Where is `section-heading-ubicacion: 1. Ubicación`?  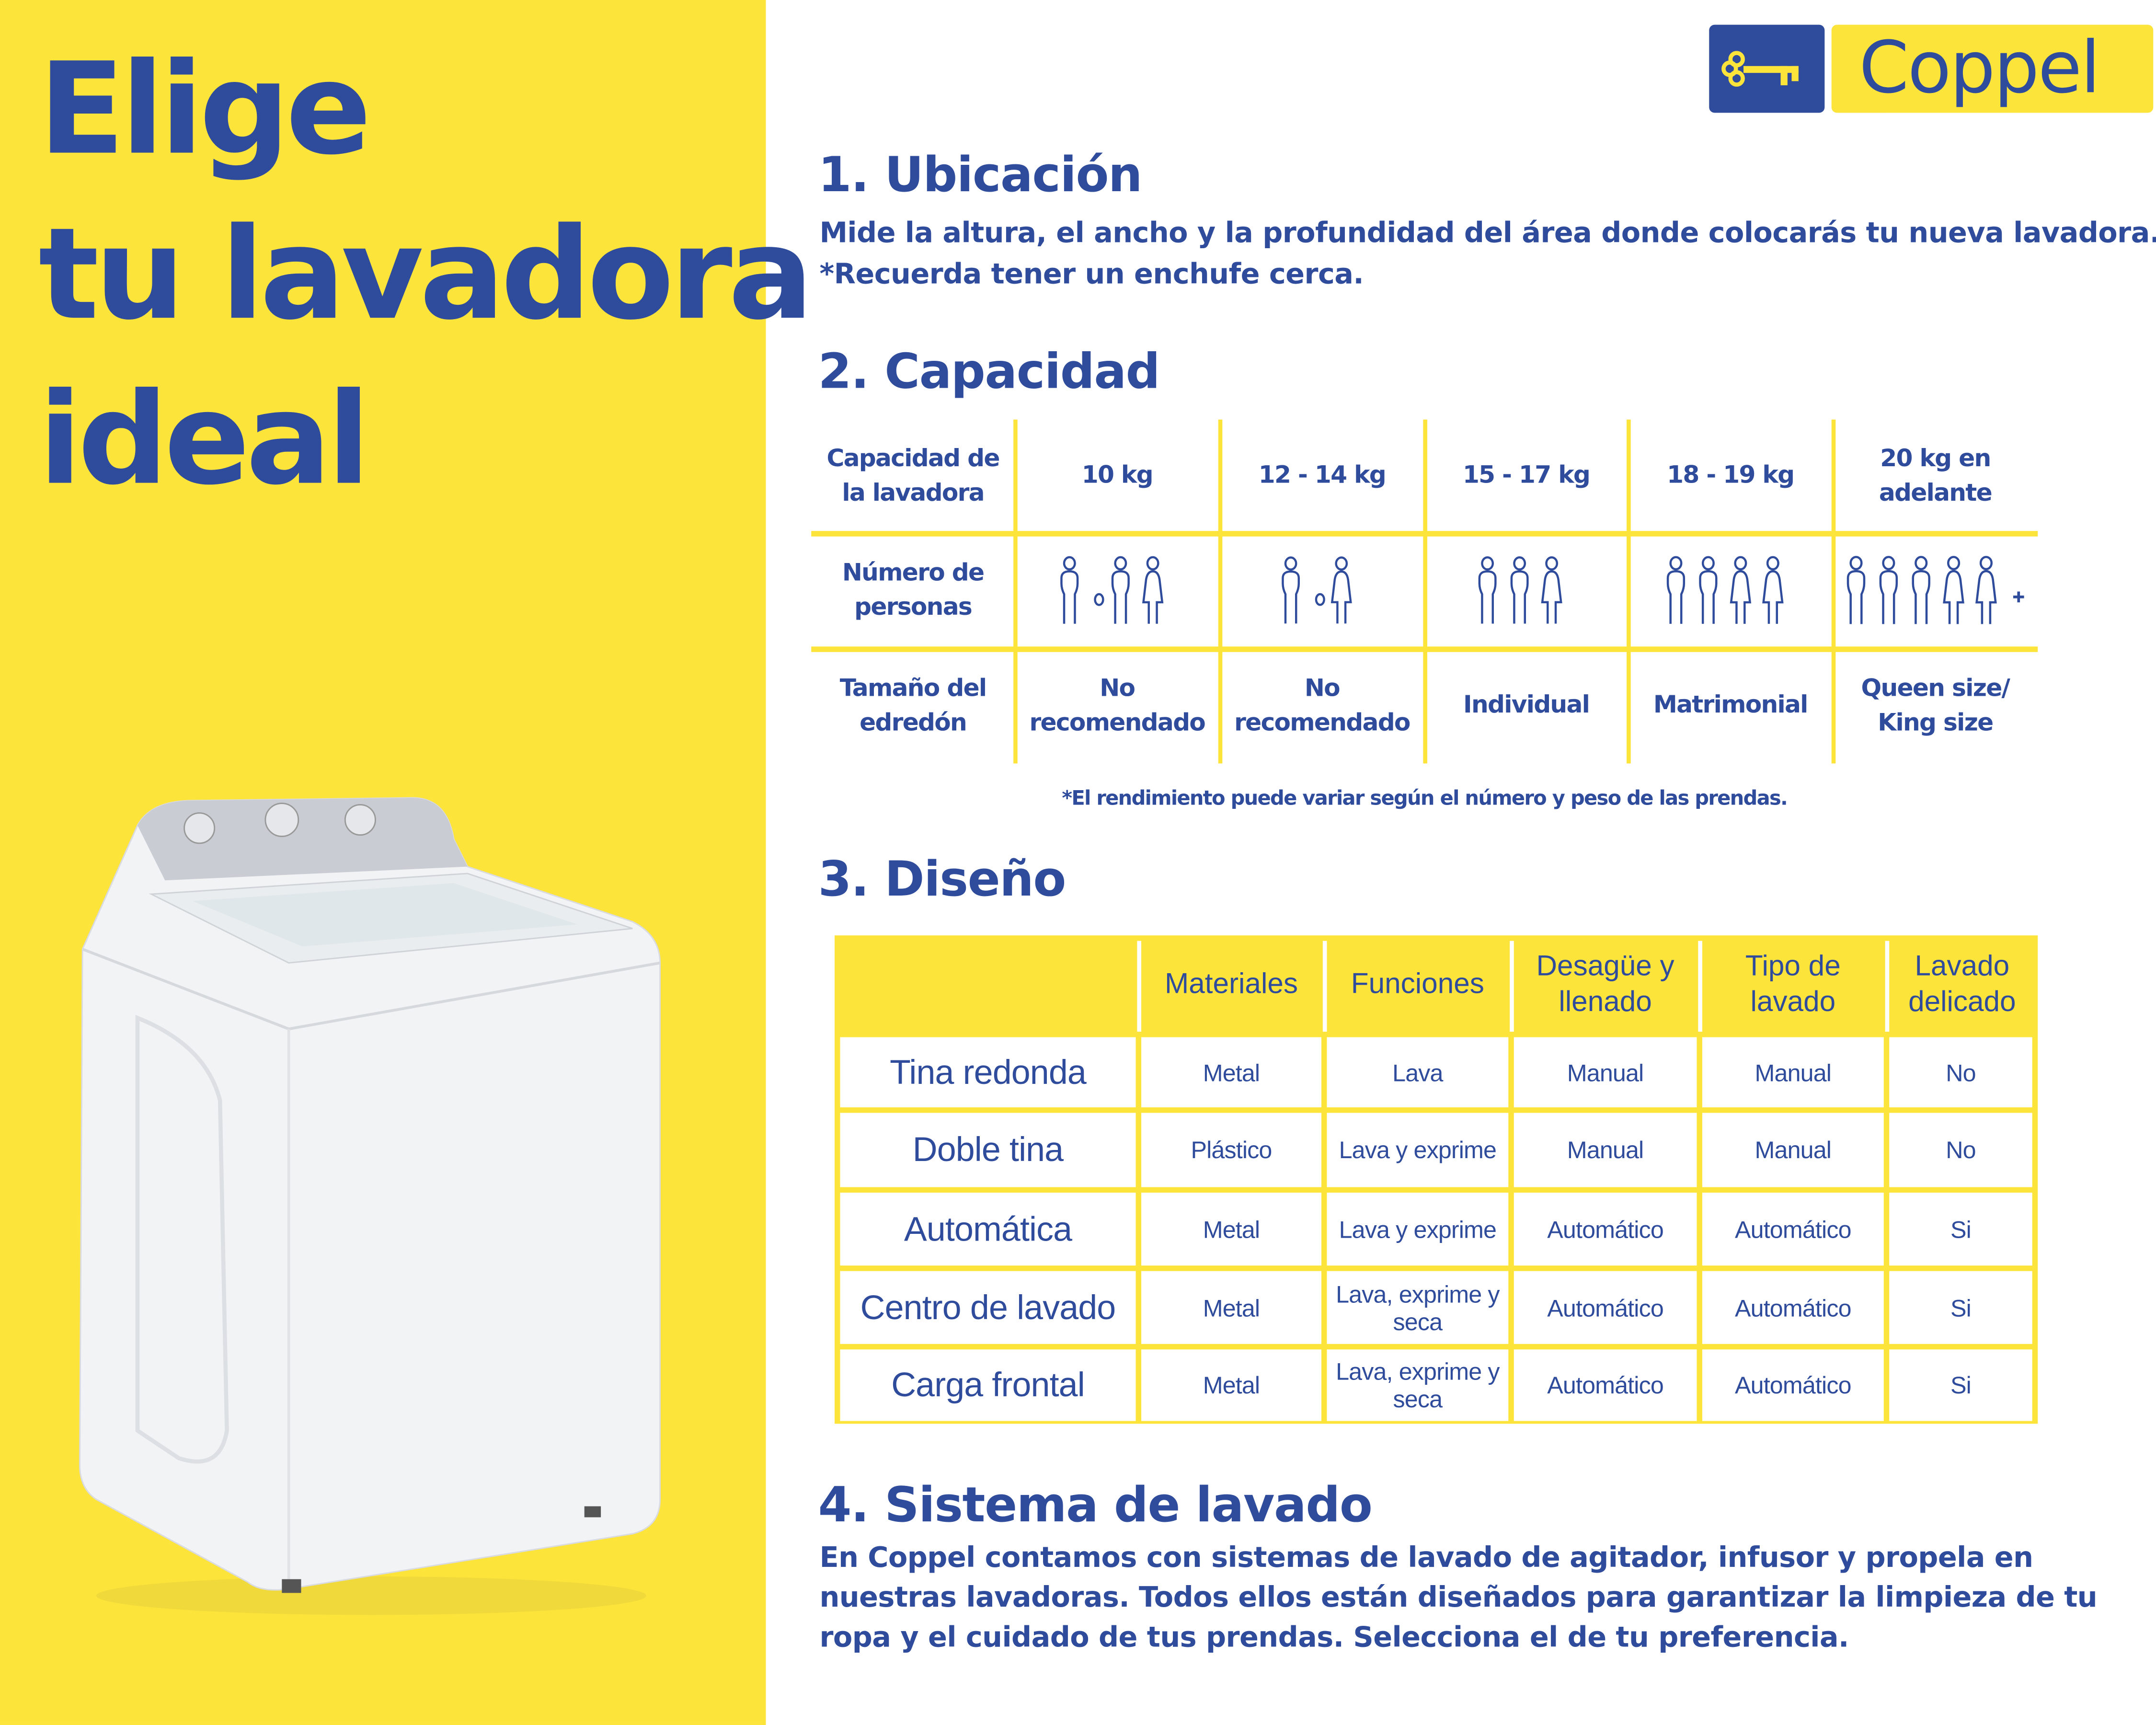
section-heading-ubicacion: 1. Ubicación is located at coordinates (980, 176).